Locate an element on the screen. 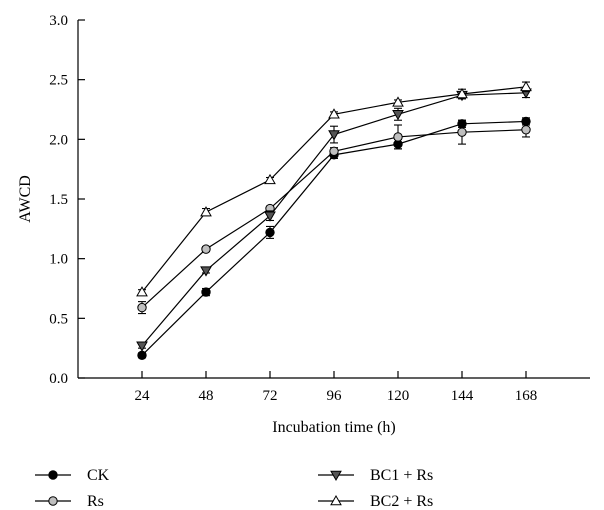  legend-item: BC1 + Rs is located at coordinates (375, 475).